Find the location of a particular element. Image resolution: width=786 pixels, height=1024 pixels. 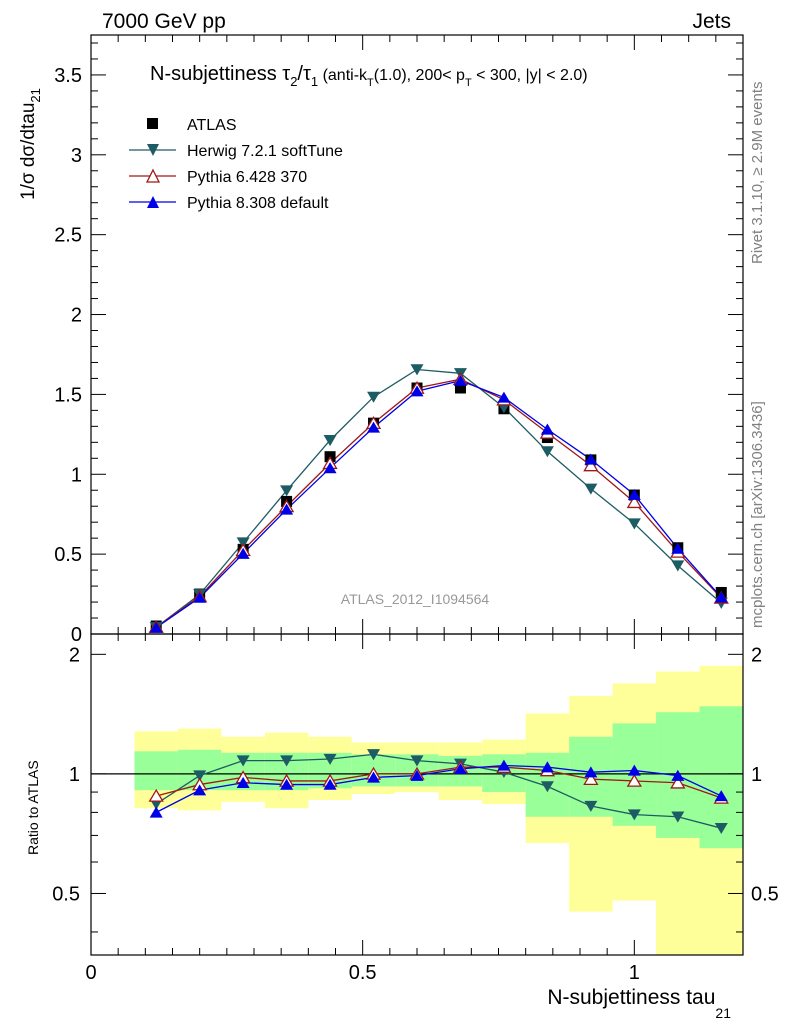

legend-label-pythia6: Pythia 6.428 370 is located at coordinates (247, 177).